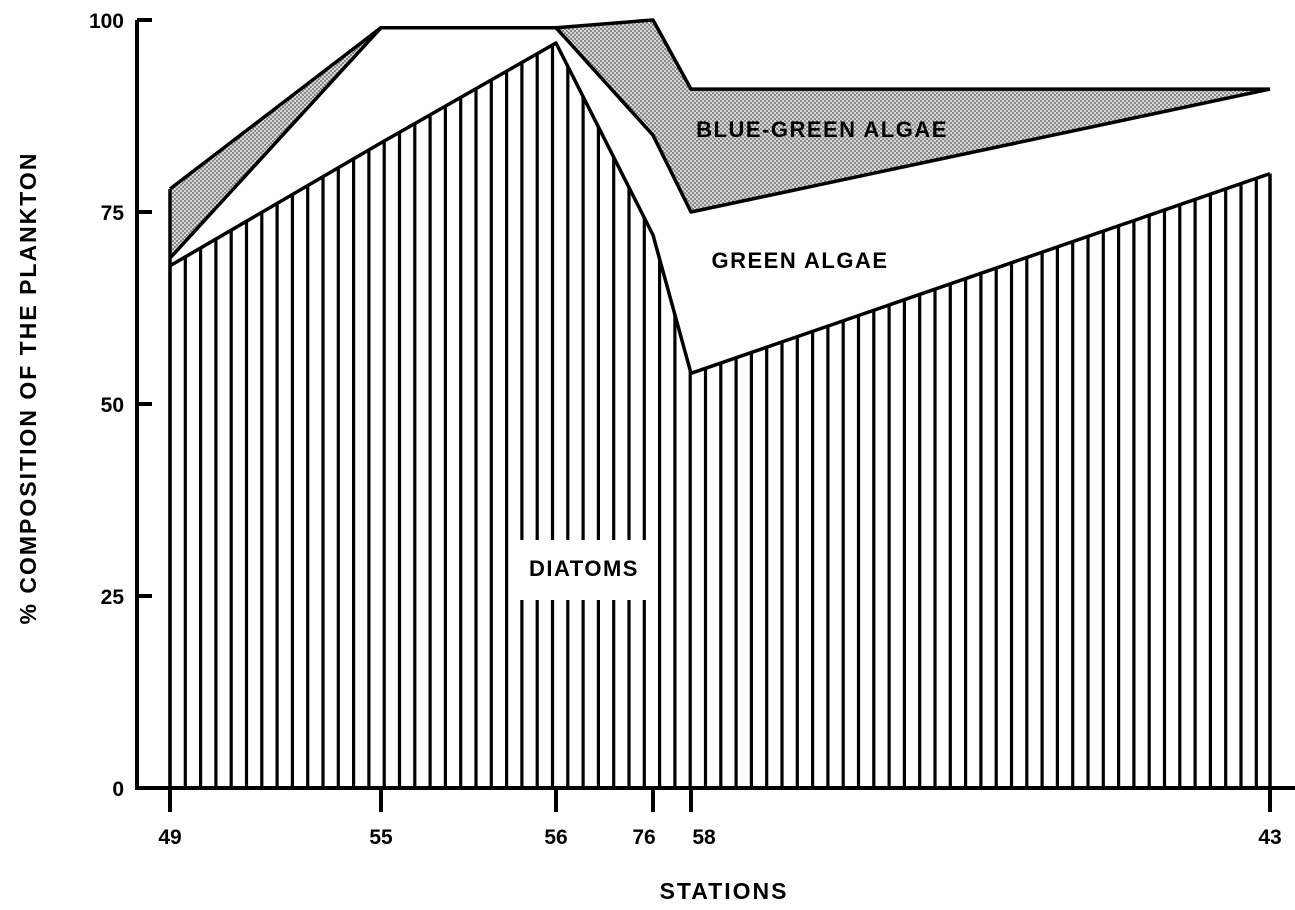 Image resolution: width=1295 pixels, height=910 pixels. Describe the element at coordinates (106, 21) in the screenshot. I see `y-tick-label: 100` at that location.